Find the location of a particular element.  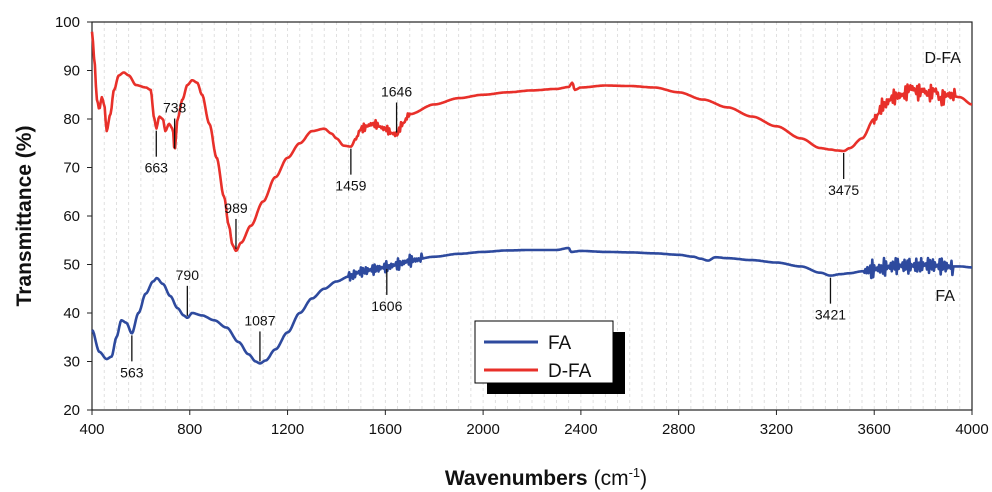

legend: FA D-FA is located at coordinates (549, 357).